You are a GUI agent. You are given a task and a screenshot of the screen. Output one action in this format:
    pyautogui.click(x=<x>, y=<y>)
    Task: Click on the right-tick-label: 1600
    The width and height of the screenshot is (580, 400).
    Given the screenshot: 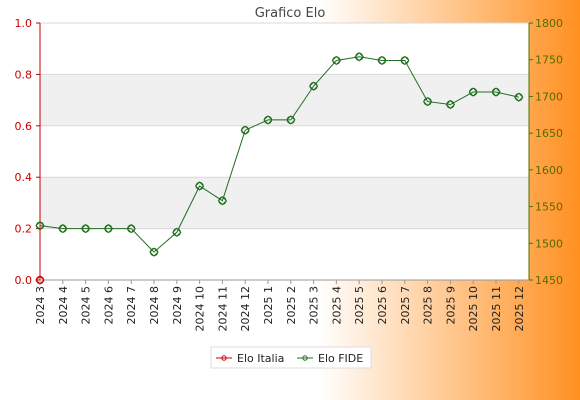 What is the action you would take?
    pyautogui.click(x=549, y=170)
    